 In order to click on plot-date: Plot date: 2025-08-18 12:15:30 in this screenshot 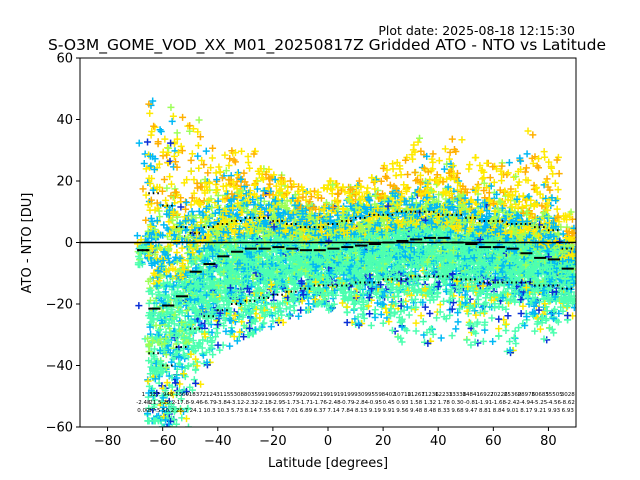, I will do `click(476, 30)`.